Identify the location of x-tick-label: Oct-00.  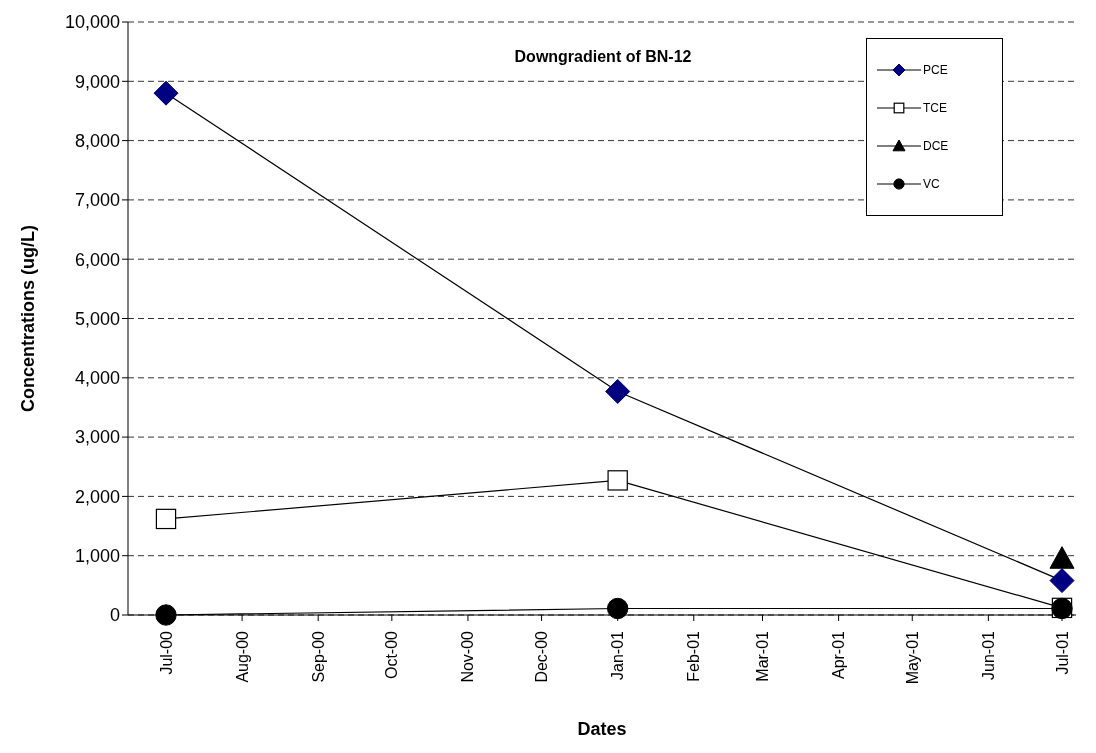
(392, 655).